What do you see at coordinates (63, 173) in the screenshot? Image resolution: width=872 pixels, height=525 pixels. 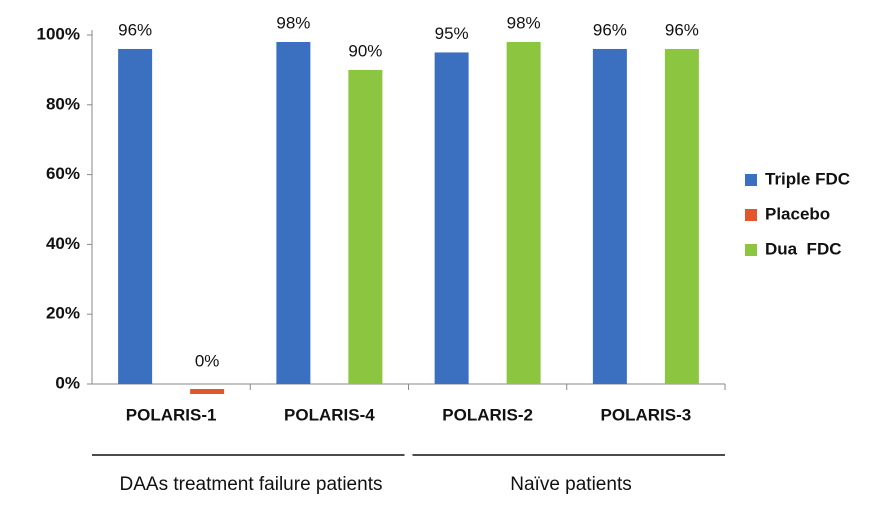 I see `y-tick-label: 60%` at bounding box center [63, 173].